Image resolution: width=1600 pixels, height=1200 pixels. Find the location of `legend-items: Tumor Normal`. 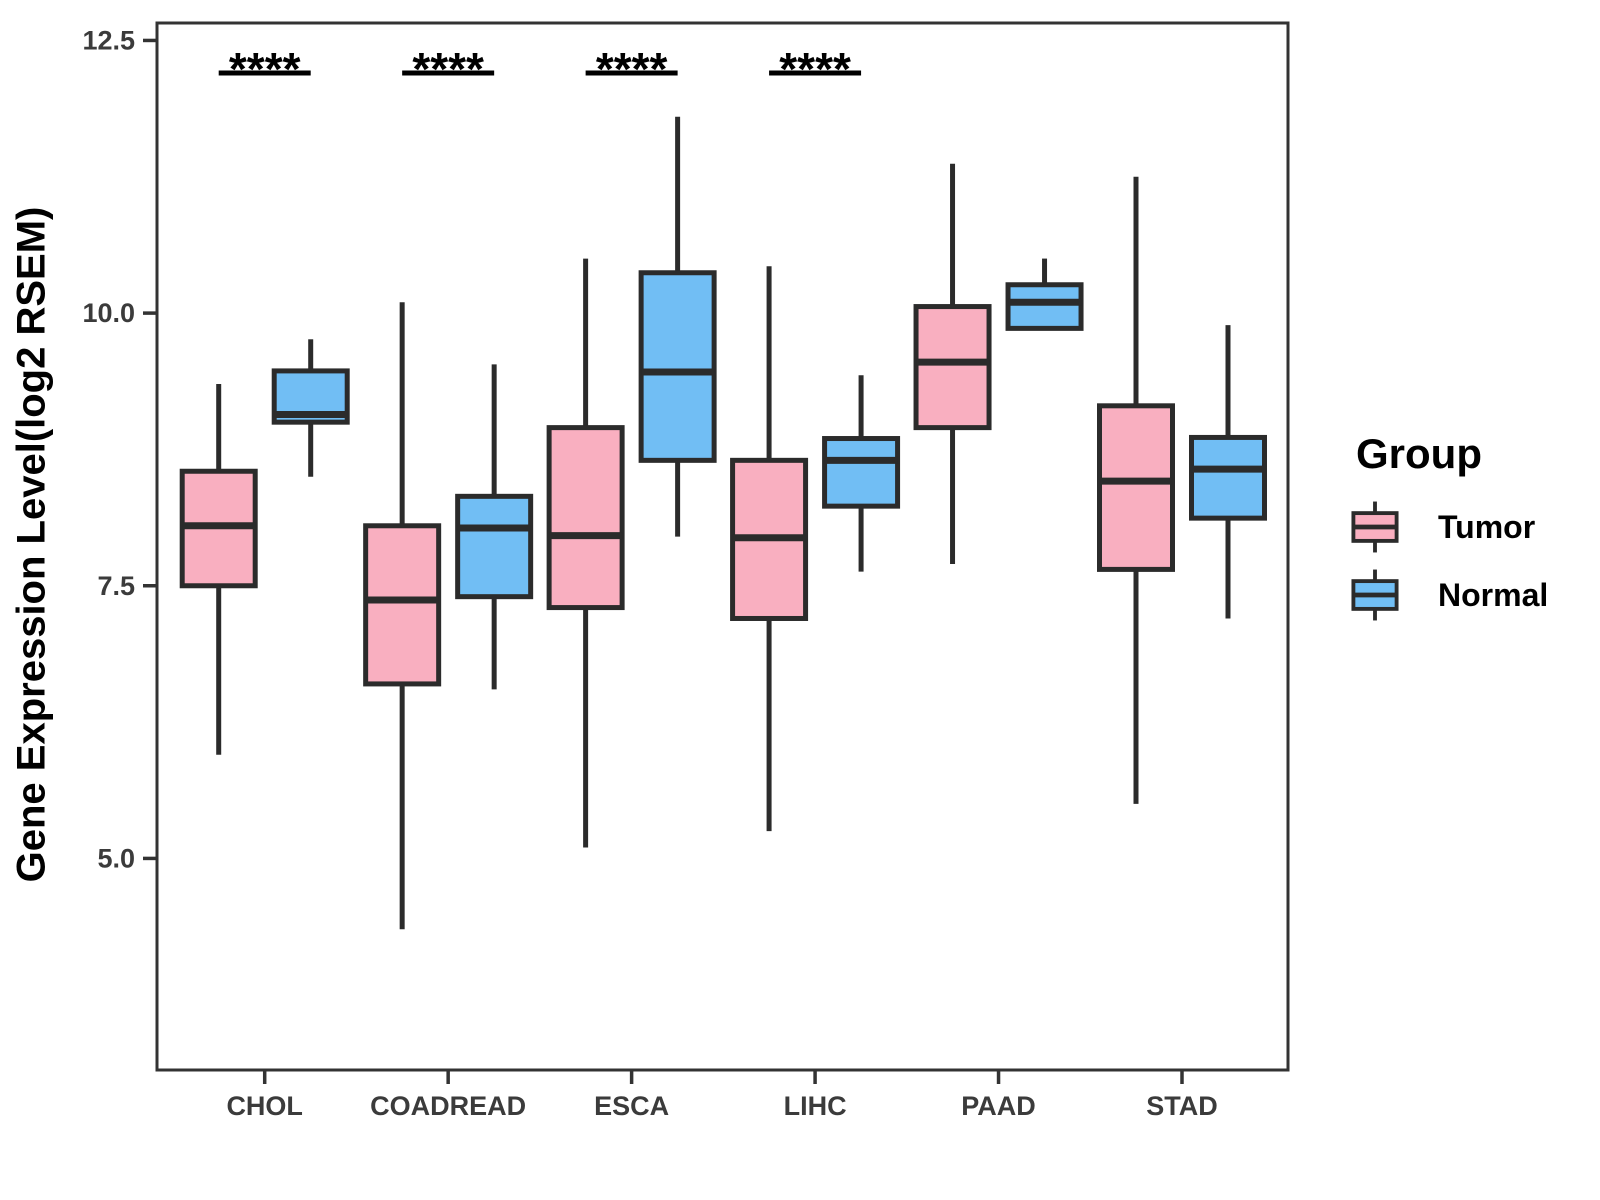

legend-items: Tumor Normal is located at coordinates (1465, 561).